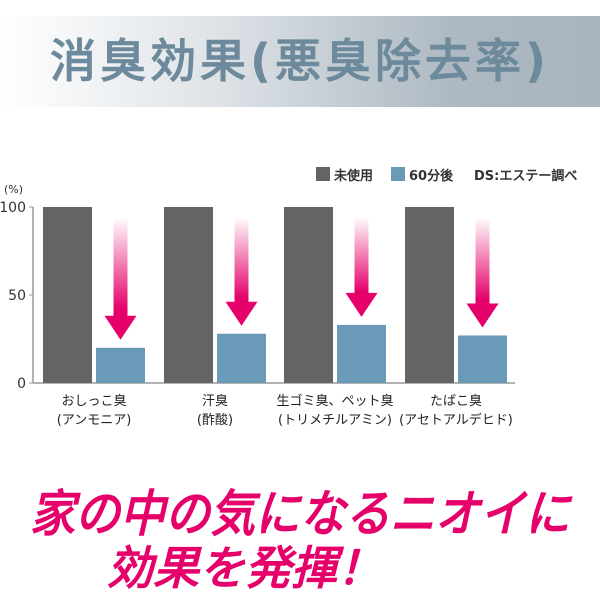 The width and height of the screenshot is (600, 600). I want to click on x-label-line1: 生ゴミ臭、ペット臭, so click(334, 401).